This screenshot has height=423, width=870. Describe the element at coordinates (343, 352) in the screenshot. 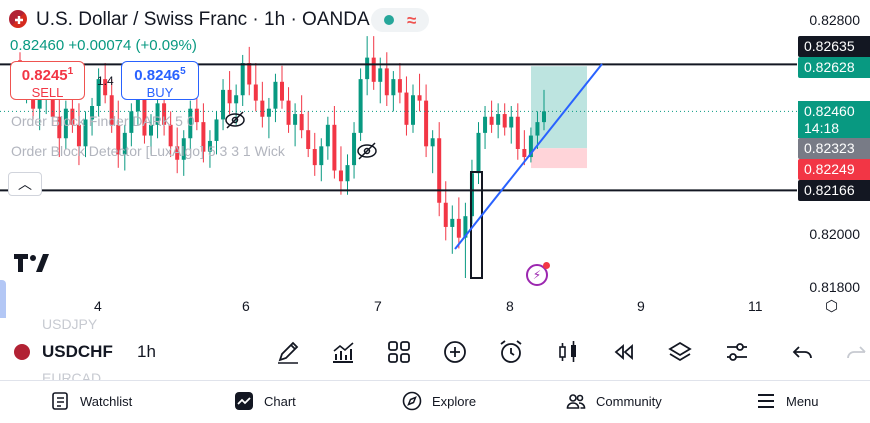

I see `indicators-icon` at that location.